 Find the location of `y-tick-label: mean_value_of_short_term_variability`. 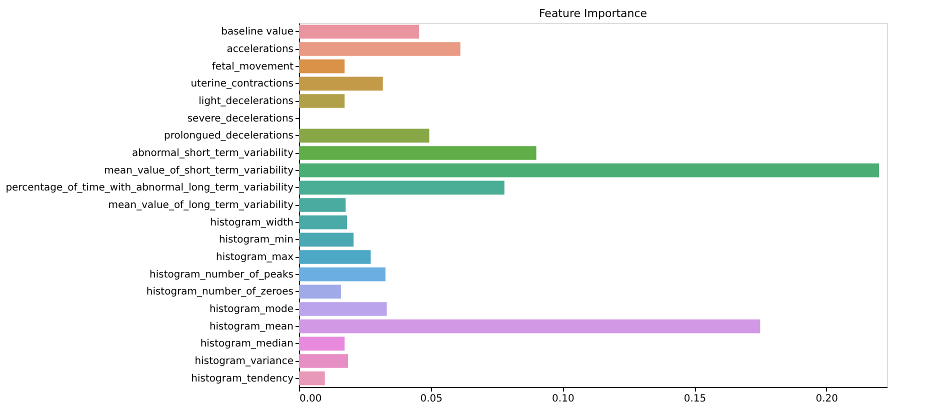

y-tick-label: mean_value_of_short_term_variability is located at coordinates (199, 170).